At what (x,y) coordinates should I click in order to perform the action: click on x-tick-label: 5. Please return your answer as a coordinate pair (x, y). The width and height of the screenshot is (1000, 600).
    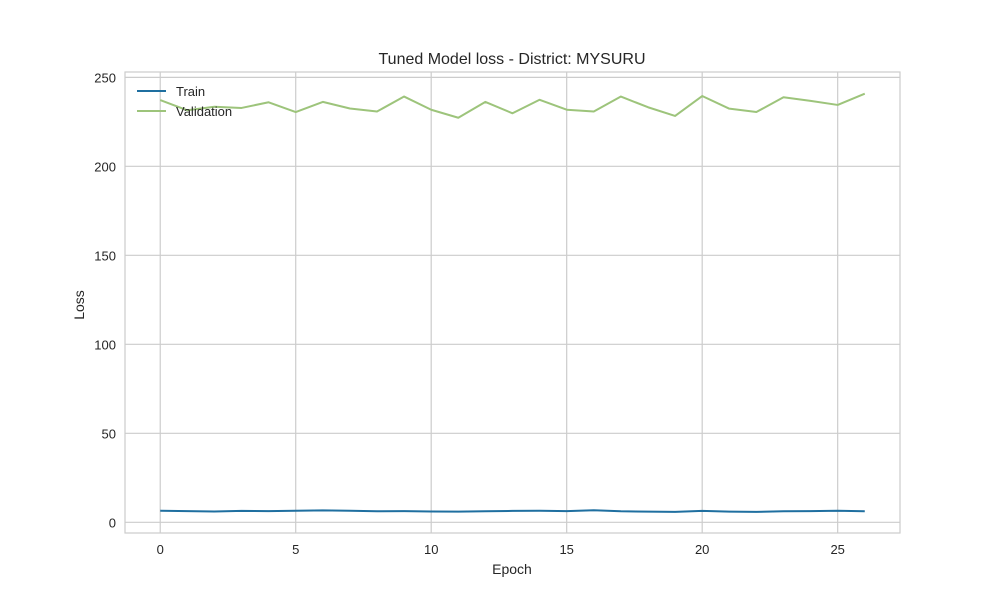
    Looking at the image, I should click on (295, 549).